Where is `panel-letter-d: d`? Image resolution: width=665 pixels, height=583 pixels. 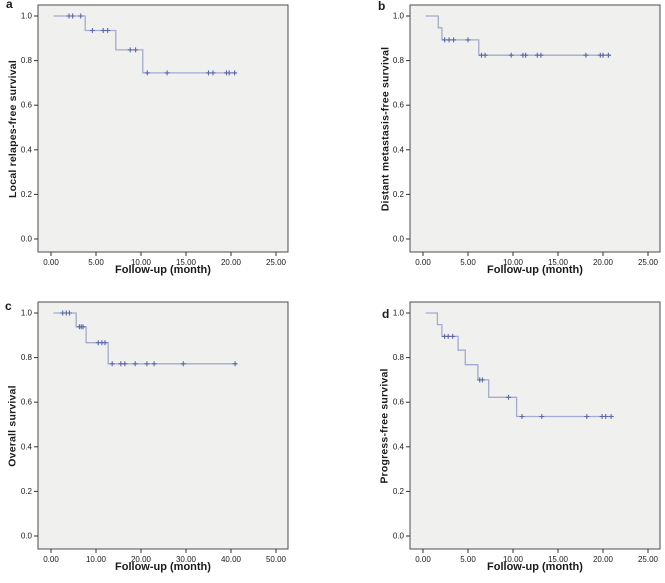 panel-letter-d: d is located at coordinates (386, 314).